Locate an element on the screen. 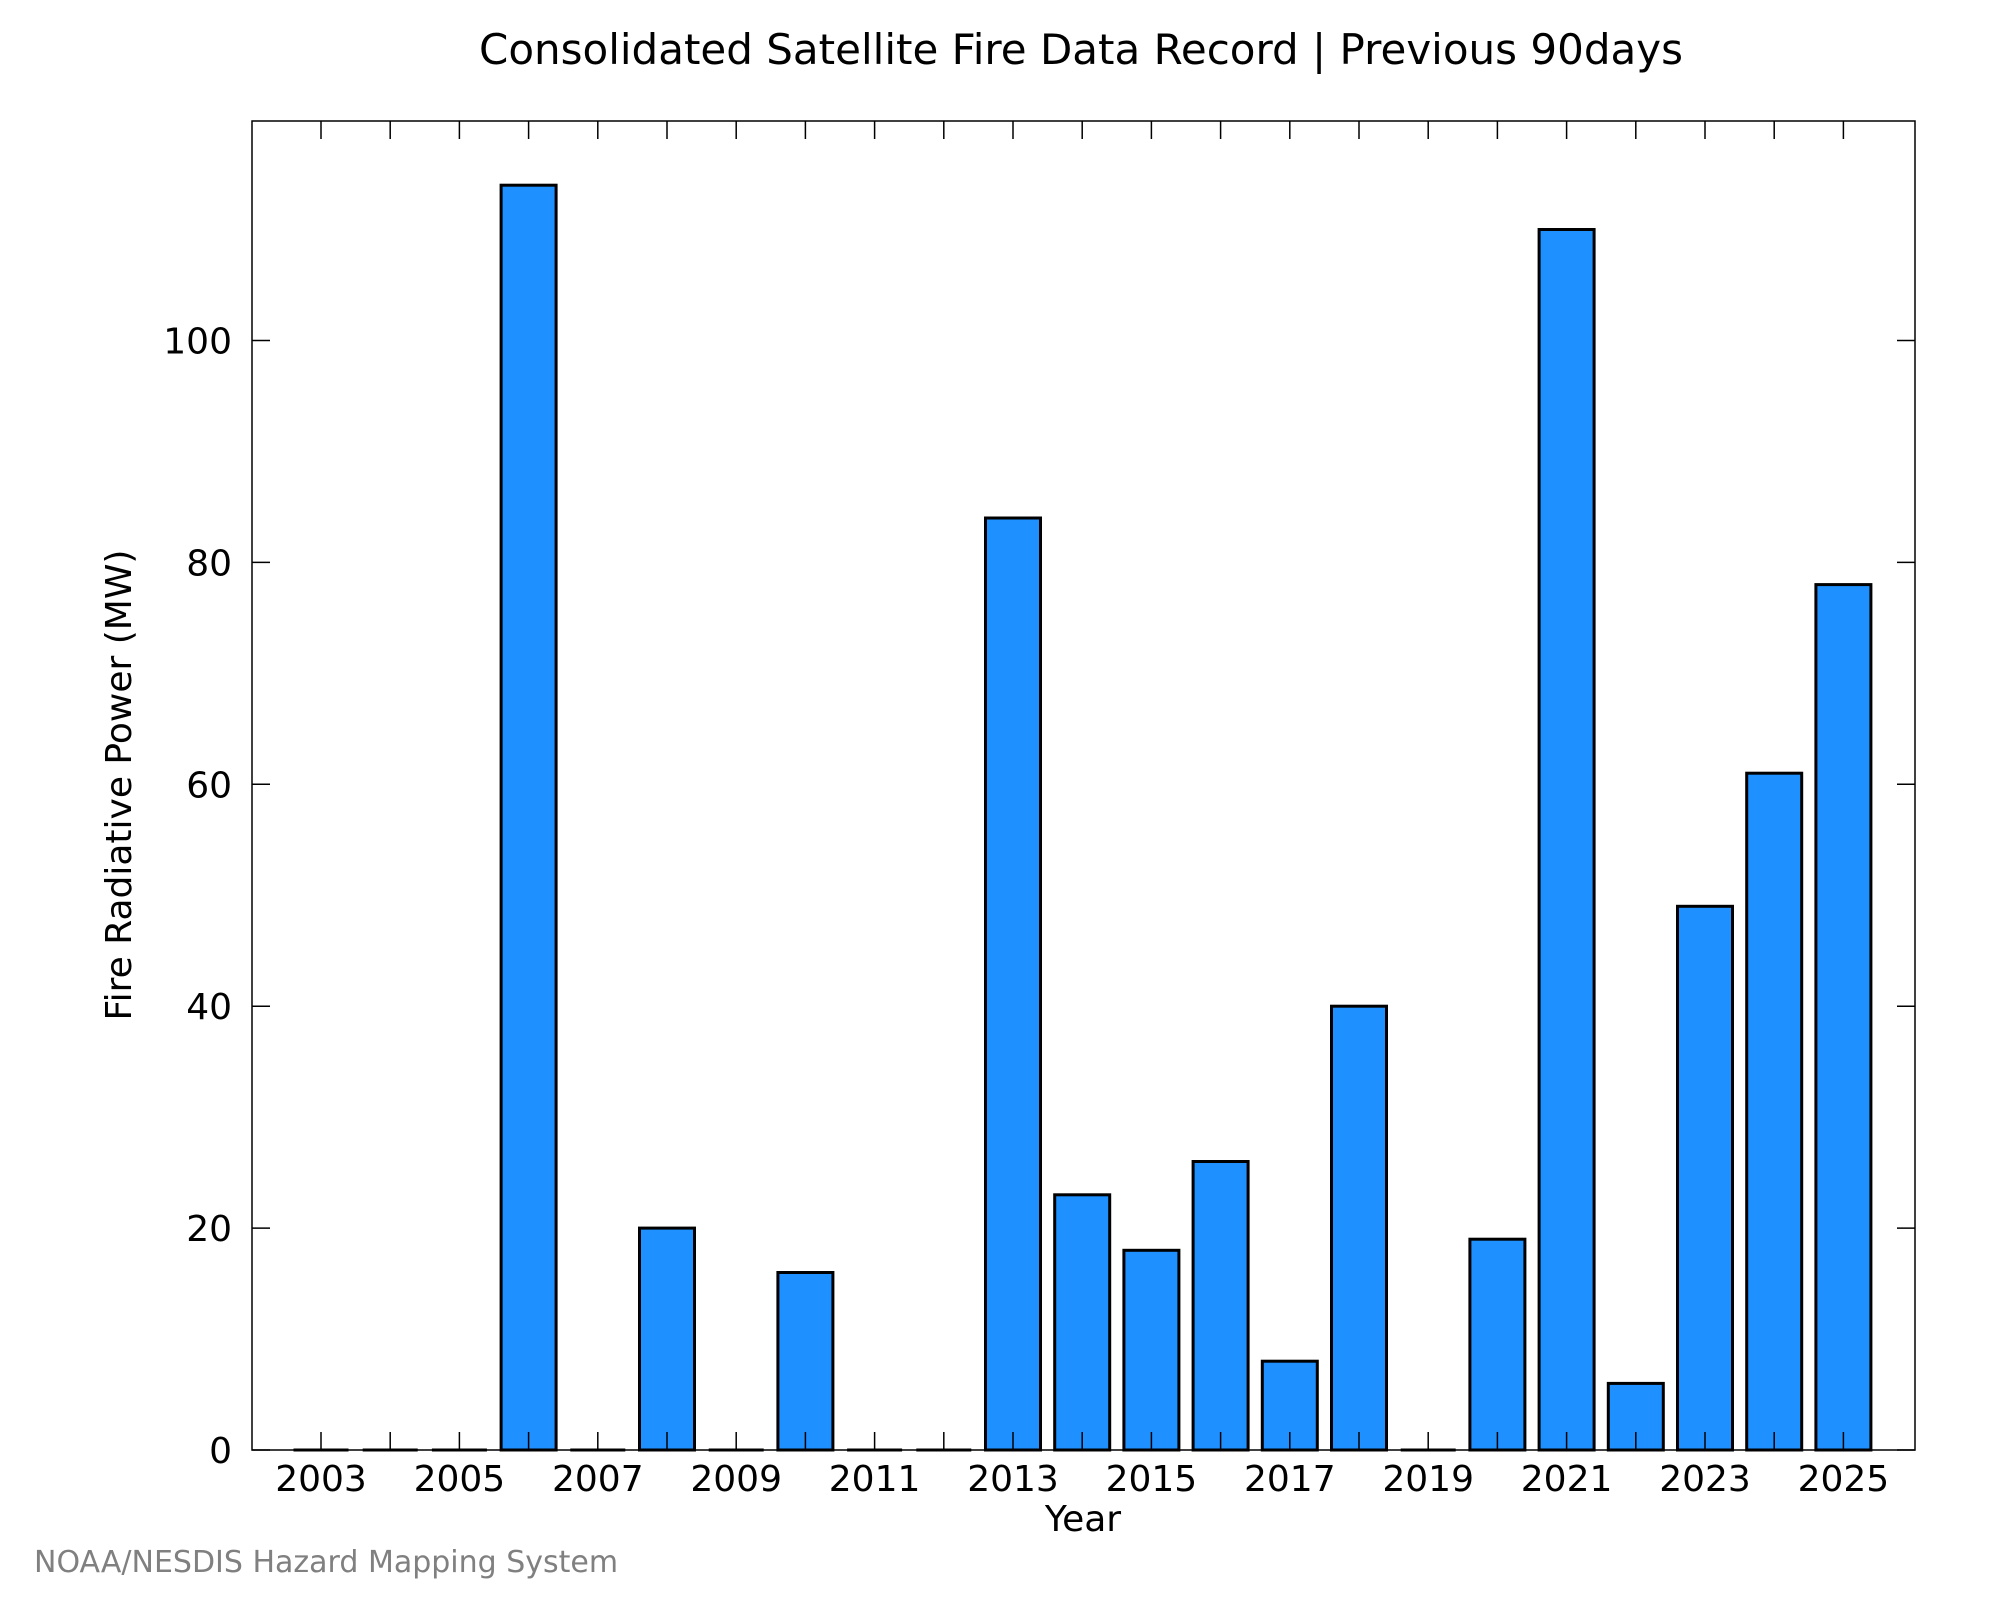  y-tick-label: 80 is located at coordinates (209, 563).